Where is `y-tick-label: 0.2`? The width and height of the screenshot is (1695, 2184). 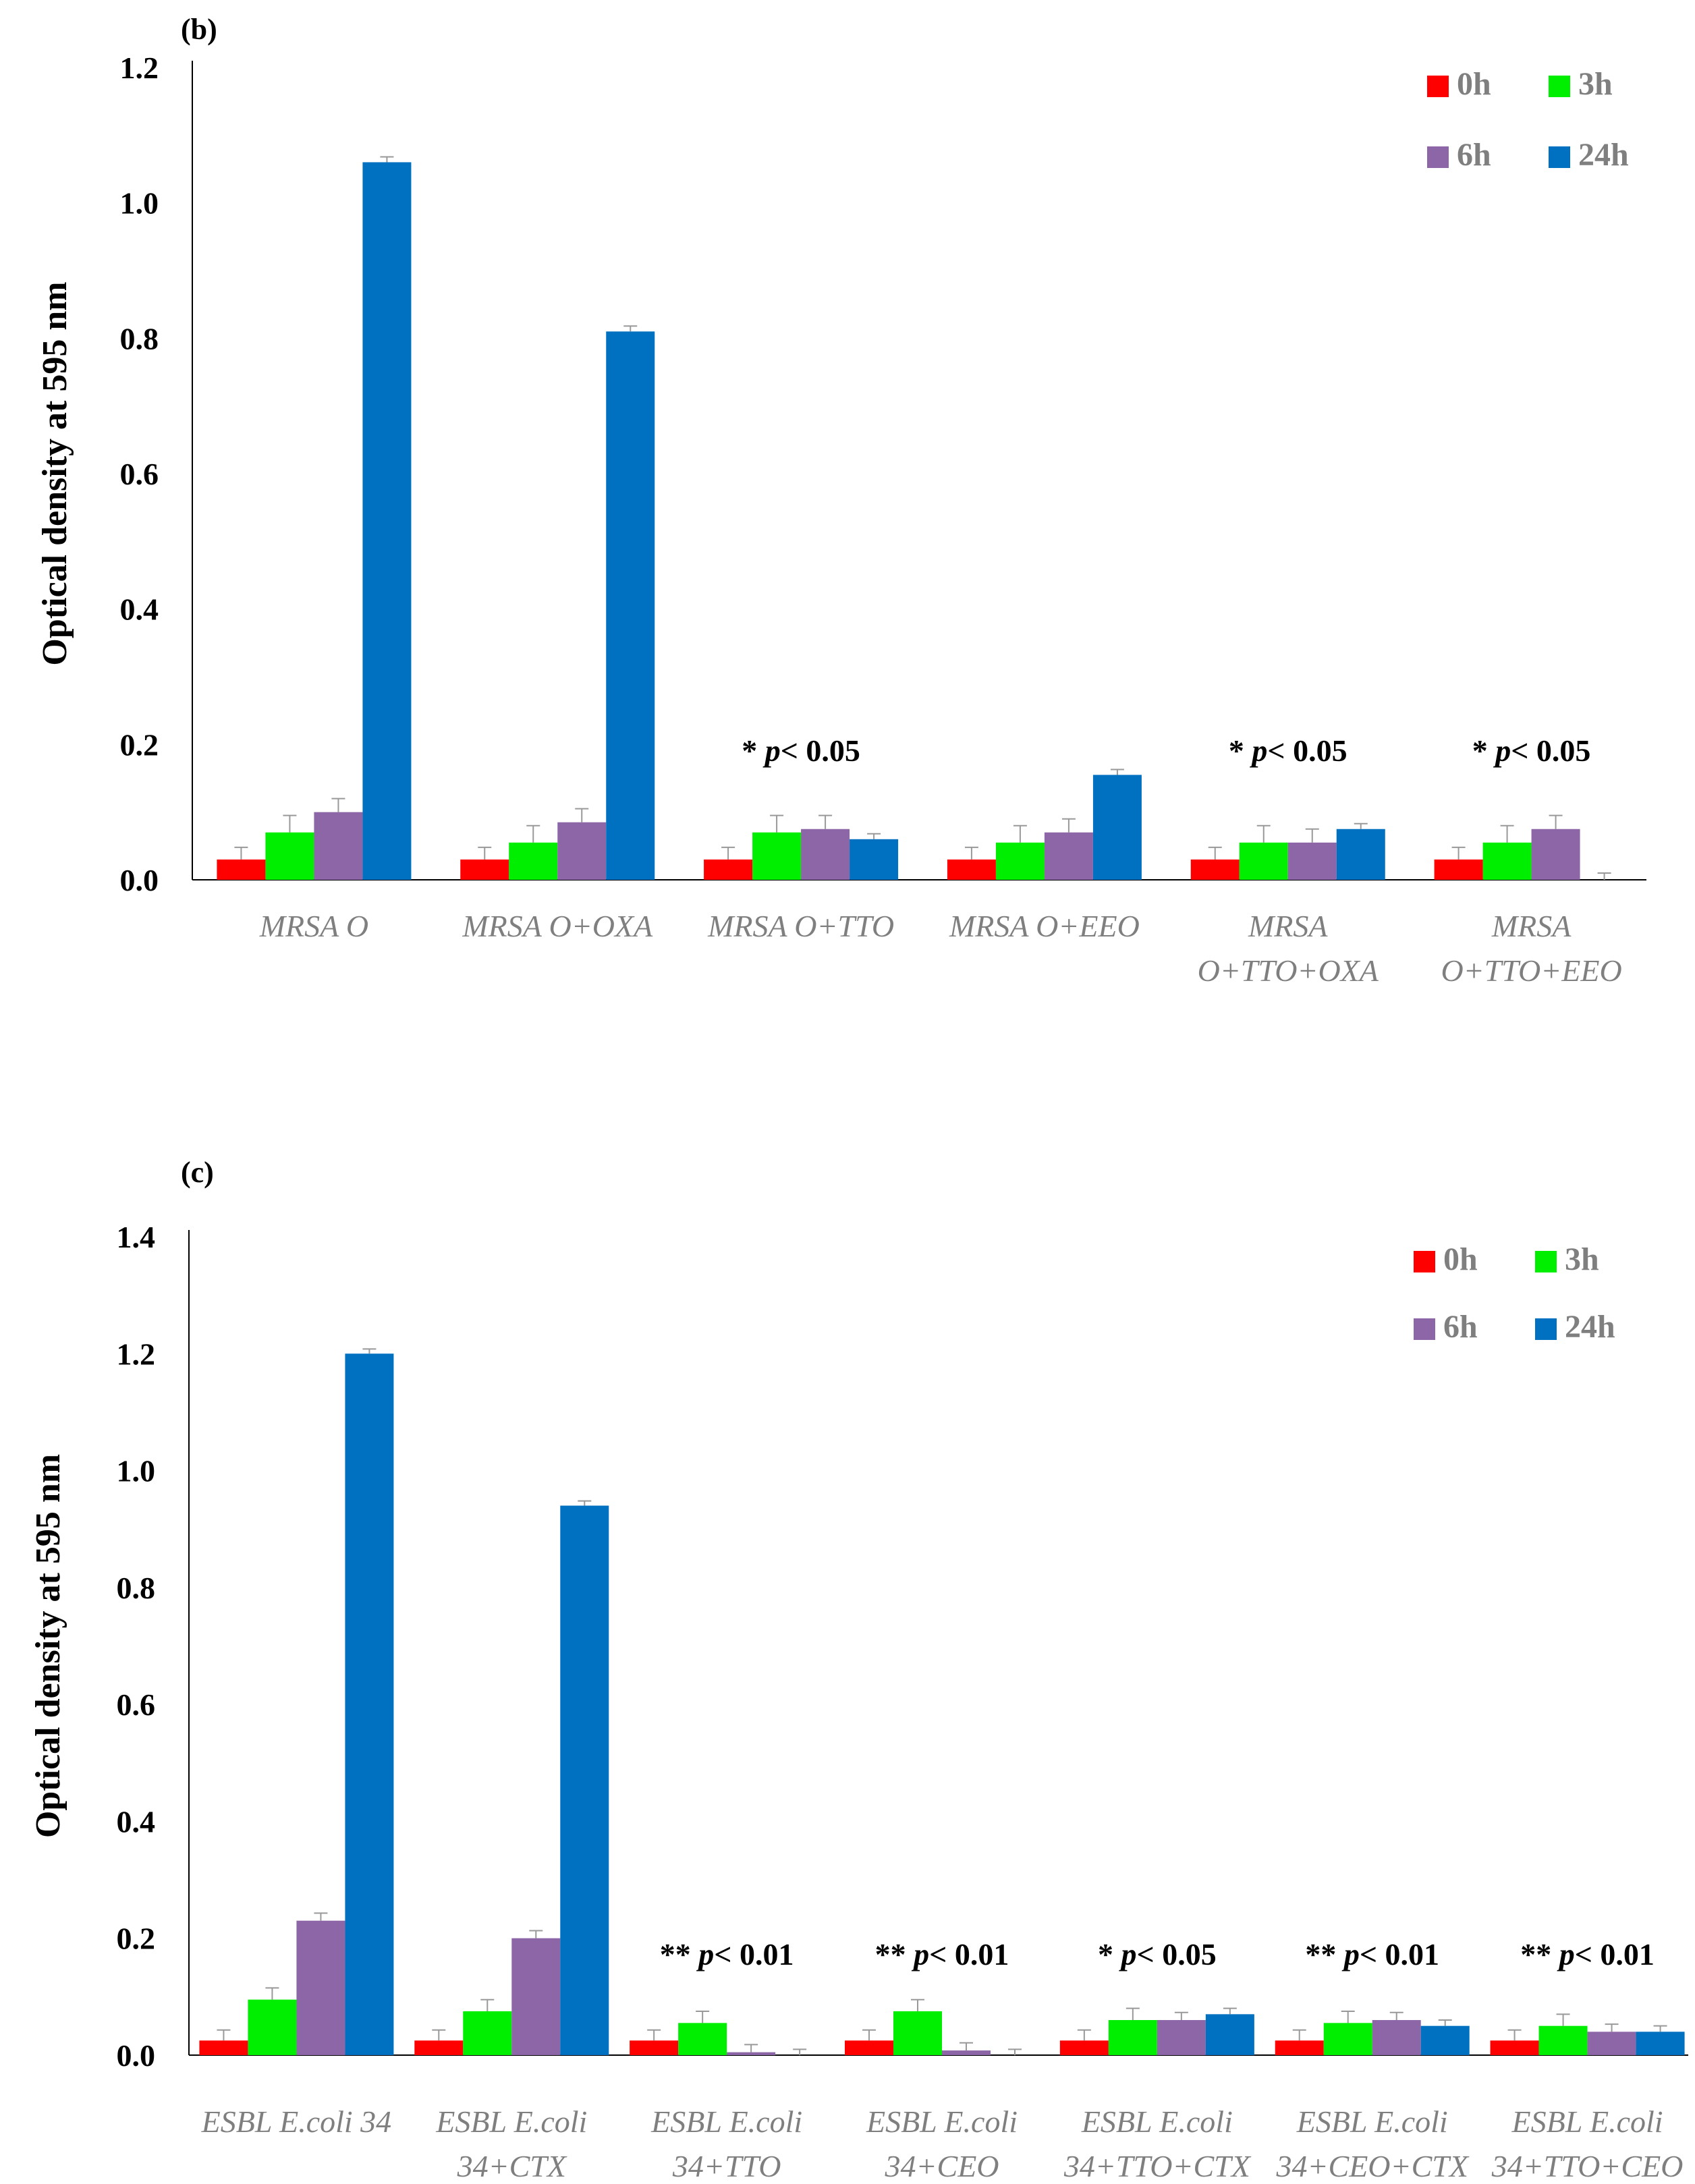
y-tick-label: 0.2 is located at coordinates (136, 1939).